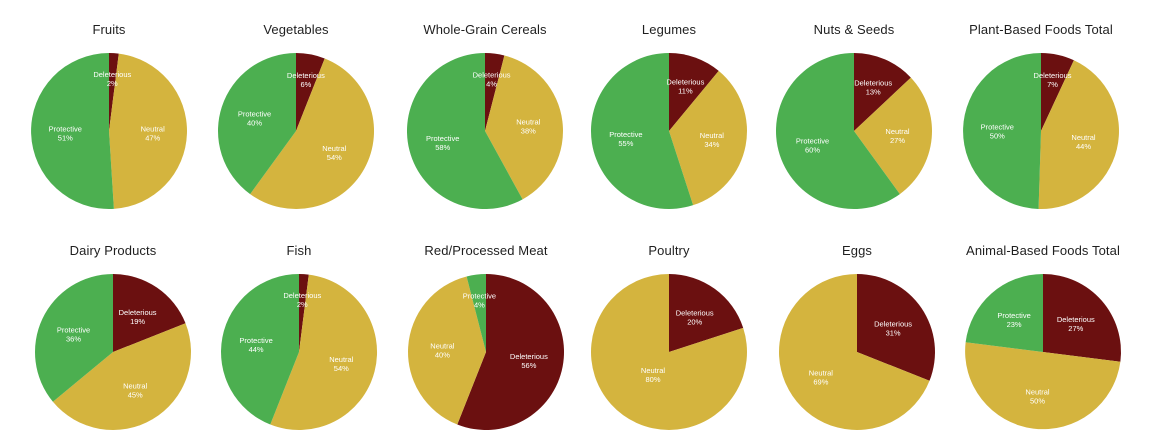  Describe the element at coordinates (113, 250) in the screenshot. I see `chart-title: Dairy Products` at that location.